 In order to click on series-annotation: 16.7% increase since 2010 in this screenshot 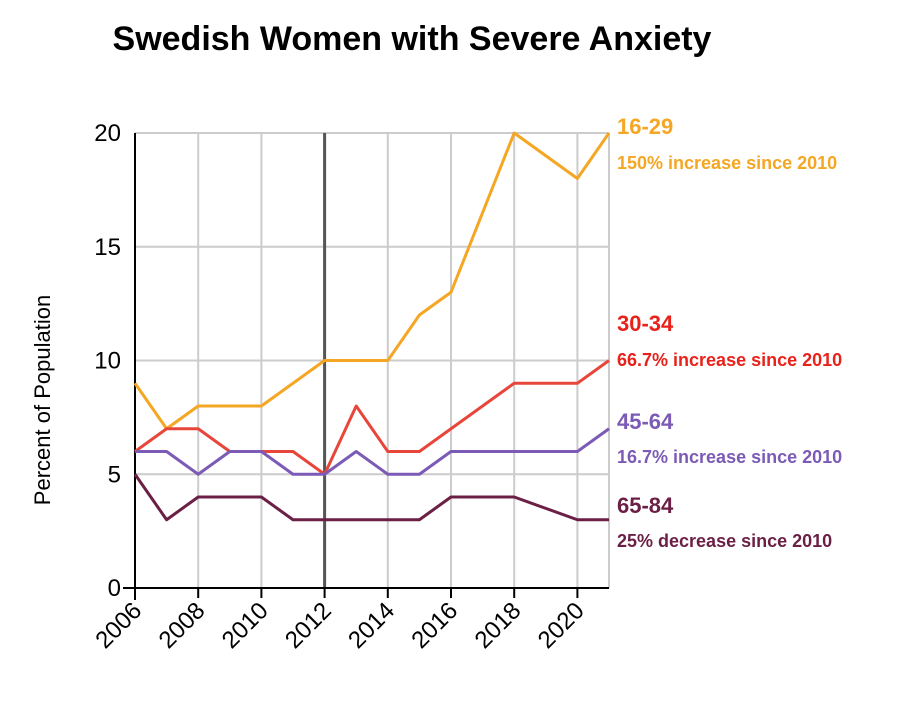, I will do `click(729, 457)`.